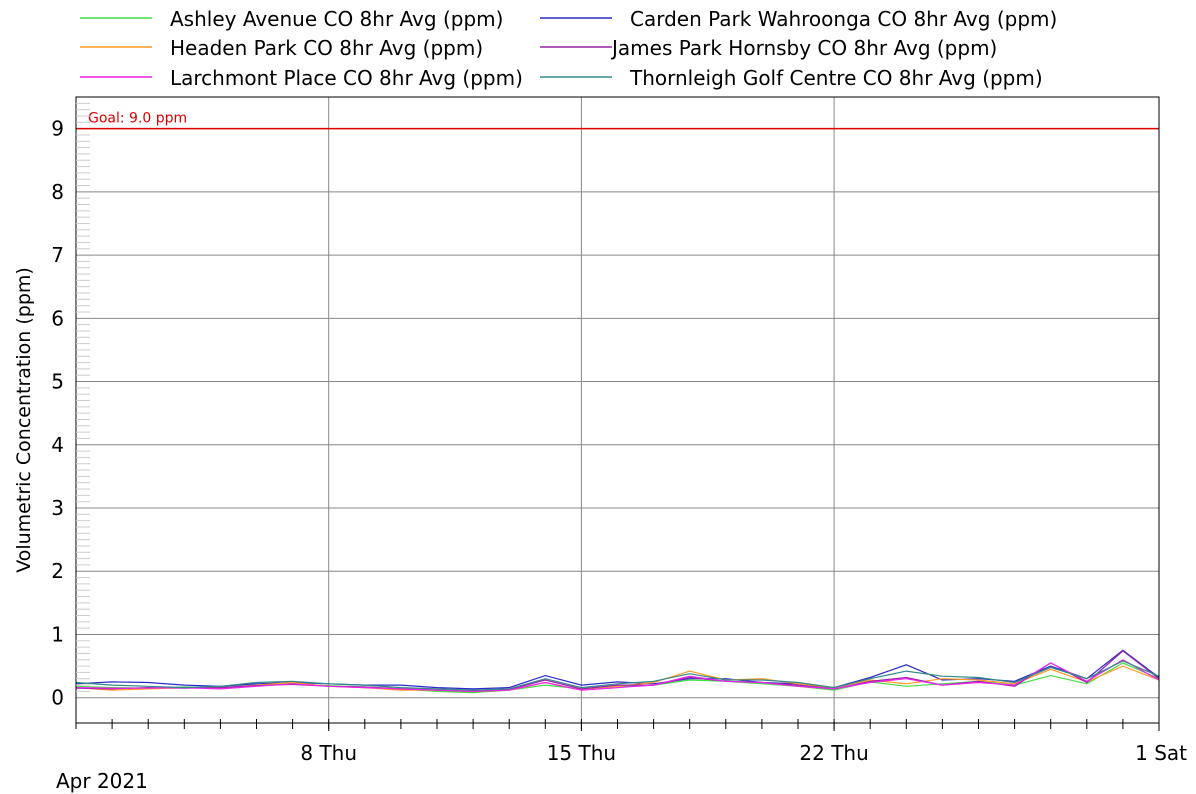 This screenshot has width=1196, height=794. I want to click on y-tick-label: 6, so click(57, 318).